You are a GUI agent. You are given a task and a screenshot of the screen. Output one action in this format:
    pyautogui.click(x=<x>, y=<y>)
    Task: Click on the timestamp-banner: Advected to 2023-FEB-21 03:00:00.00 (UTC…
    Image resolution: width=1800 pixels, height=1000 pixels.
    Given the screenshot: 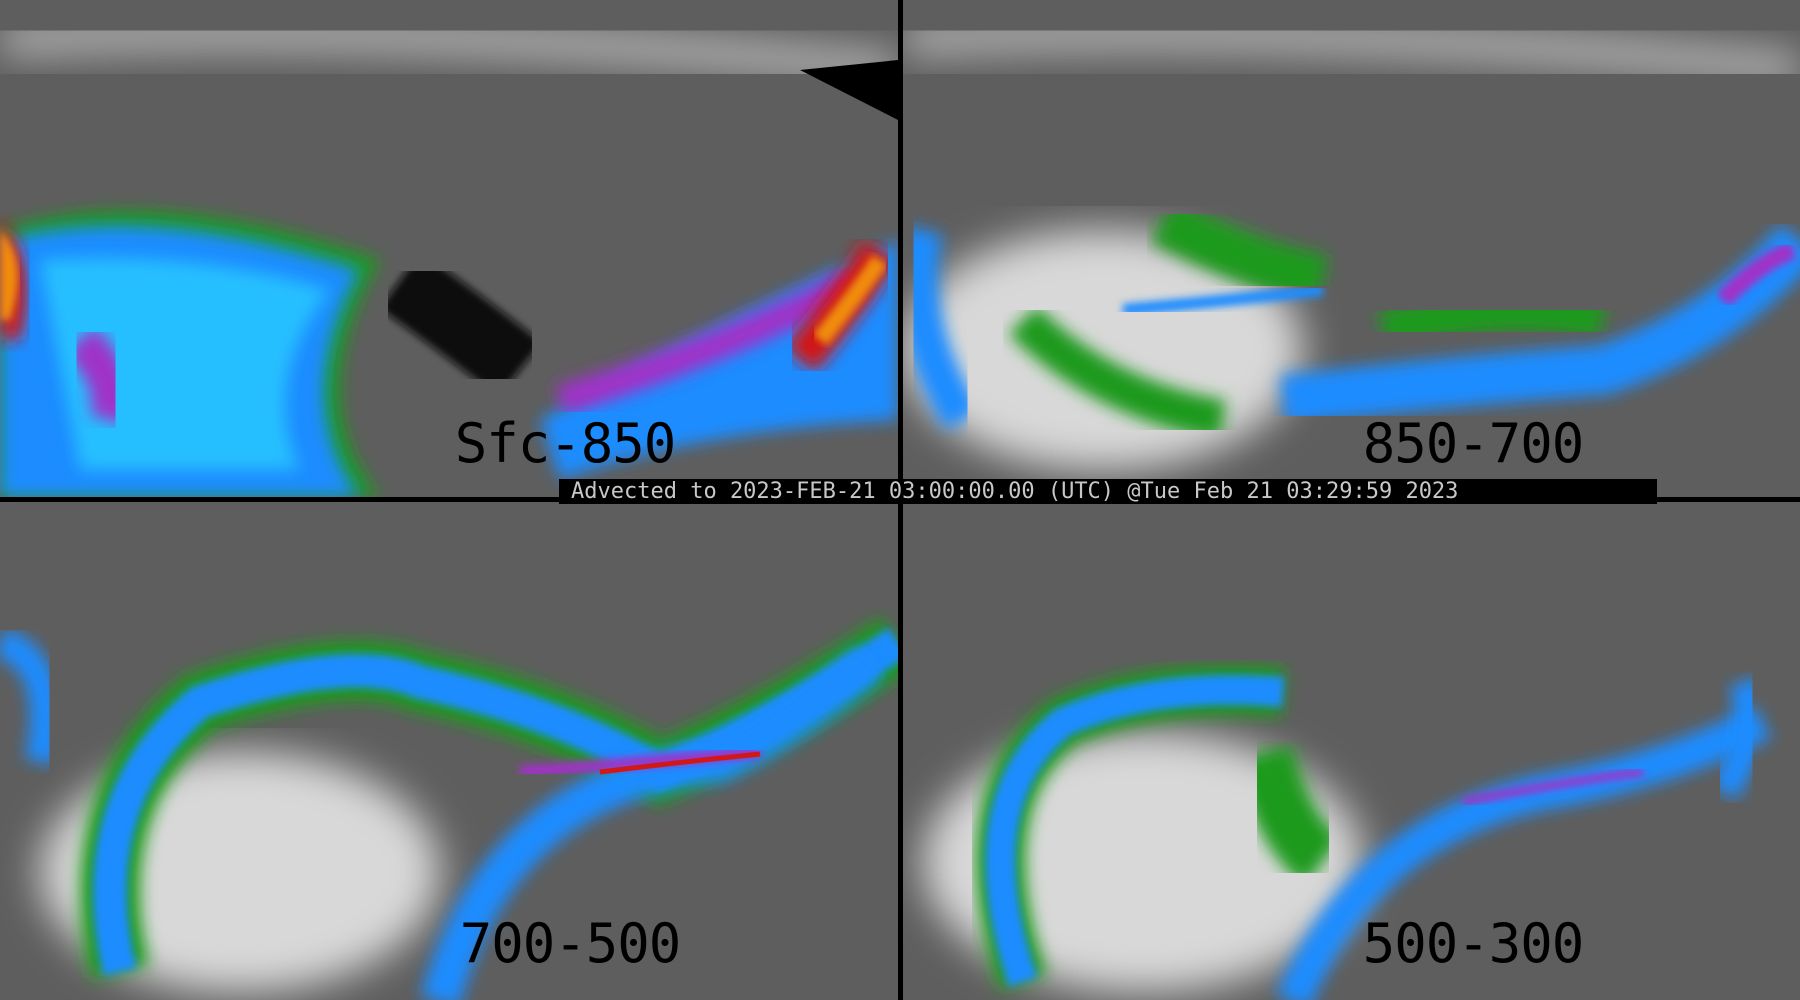 What is the action you would take?
    pyautogui.click(x=1108, y=491)
    